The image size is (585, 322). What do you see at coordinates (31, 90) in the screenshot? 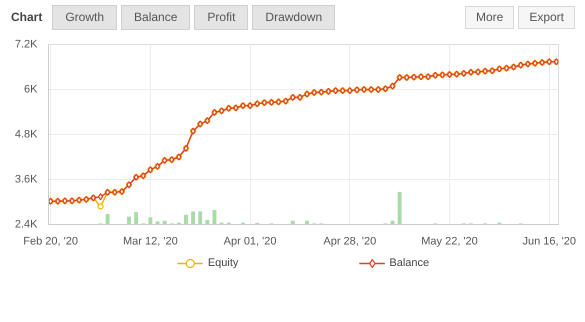
I see `y-tick-label: 6K` at bounding box center [31, 90].